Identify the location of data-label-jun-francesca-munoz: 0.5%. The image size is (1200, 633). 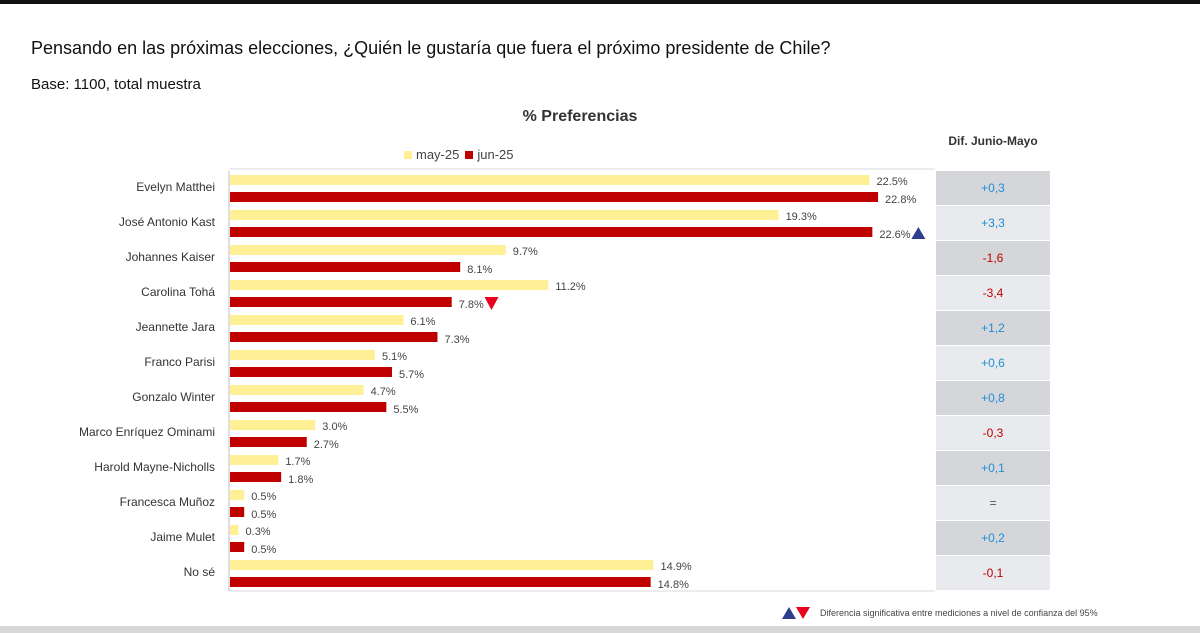
(263, 515).